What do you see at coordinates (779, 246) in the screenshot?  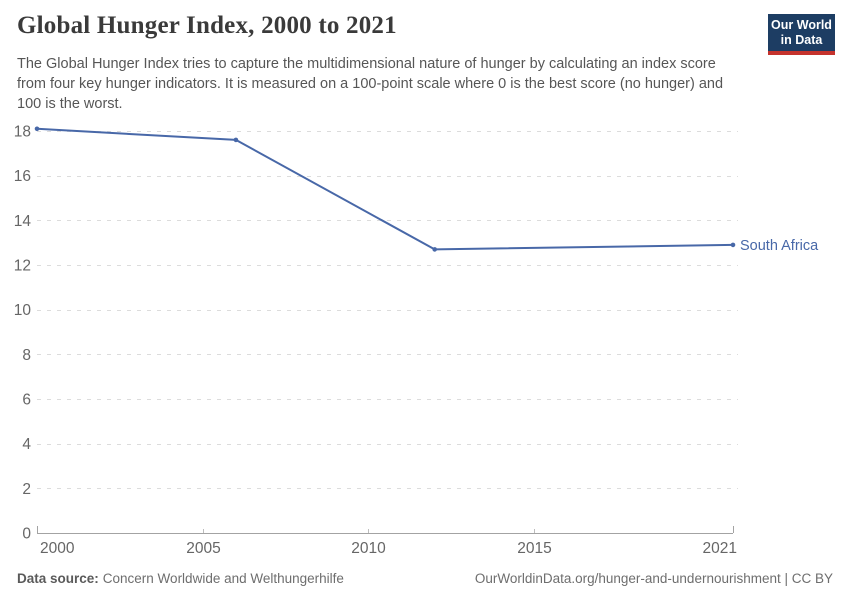 I see `entity-label: South Africa` at bounding box center [779, 246].